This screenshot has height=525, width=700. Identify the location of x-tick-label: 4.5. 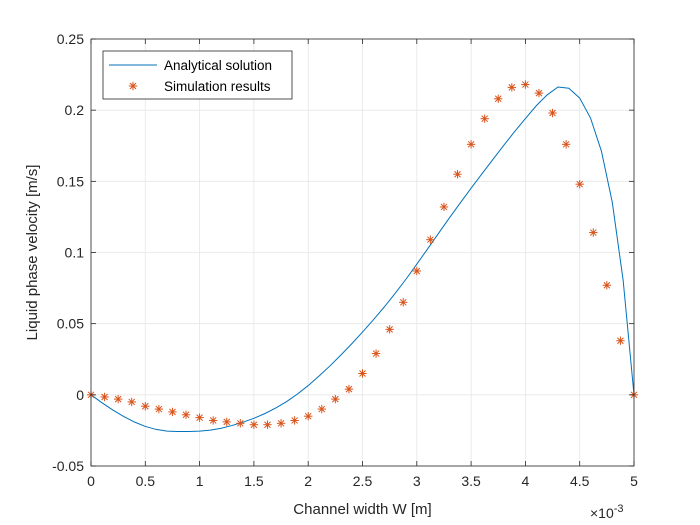
(580, 481).